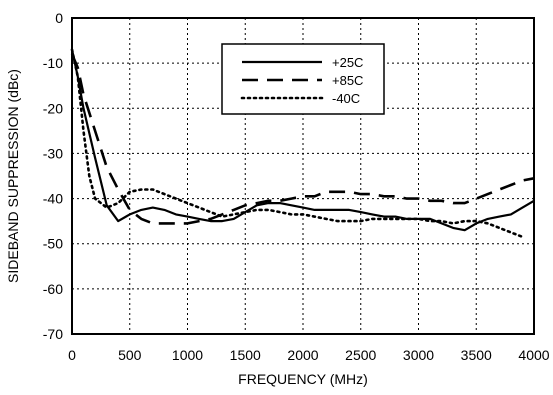  Describe the element at coordinates (53, 153) in the screenshot. I see `y-tick-label: -30` at that location.